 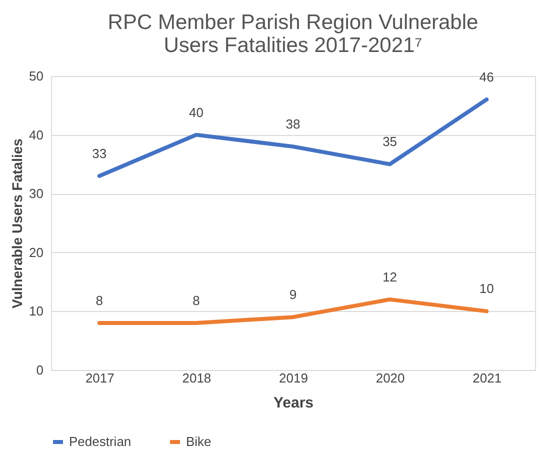 What do you see at coordinates (100, 441) in the screenshot?
I see `legend-label: Pedestrian` at bounding box center [100, 441].